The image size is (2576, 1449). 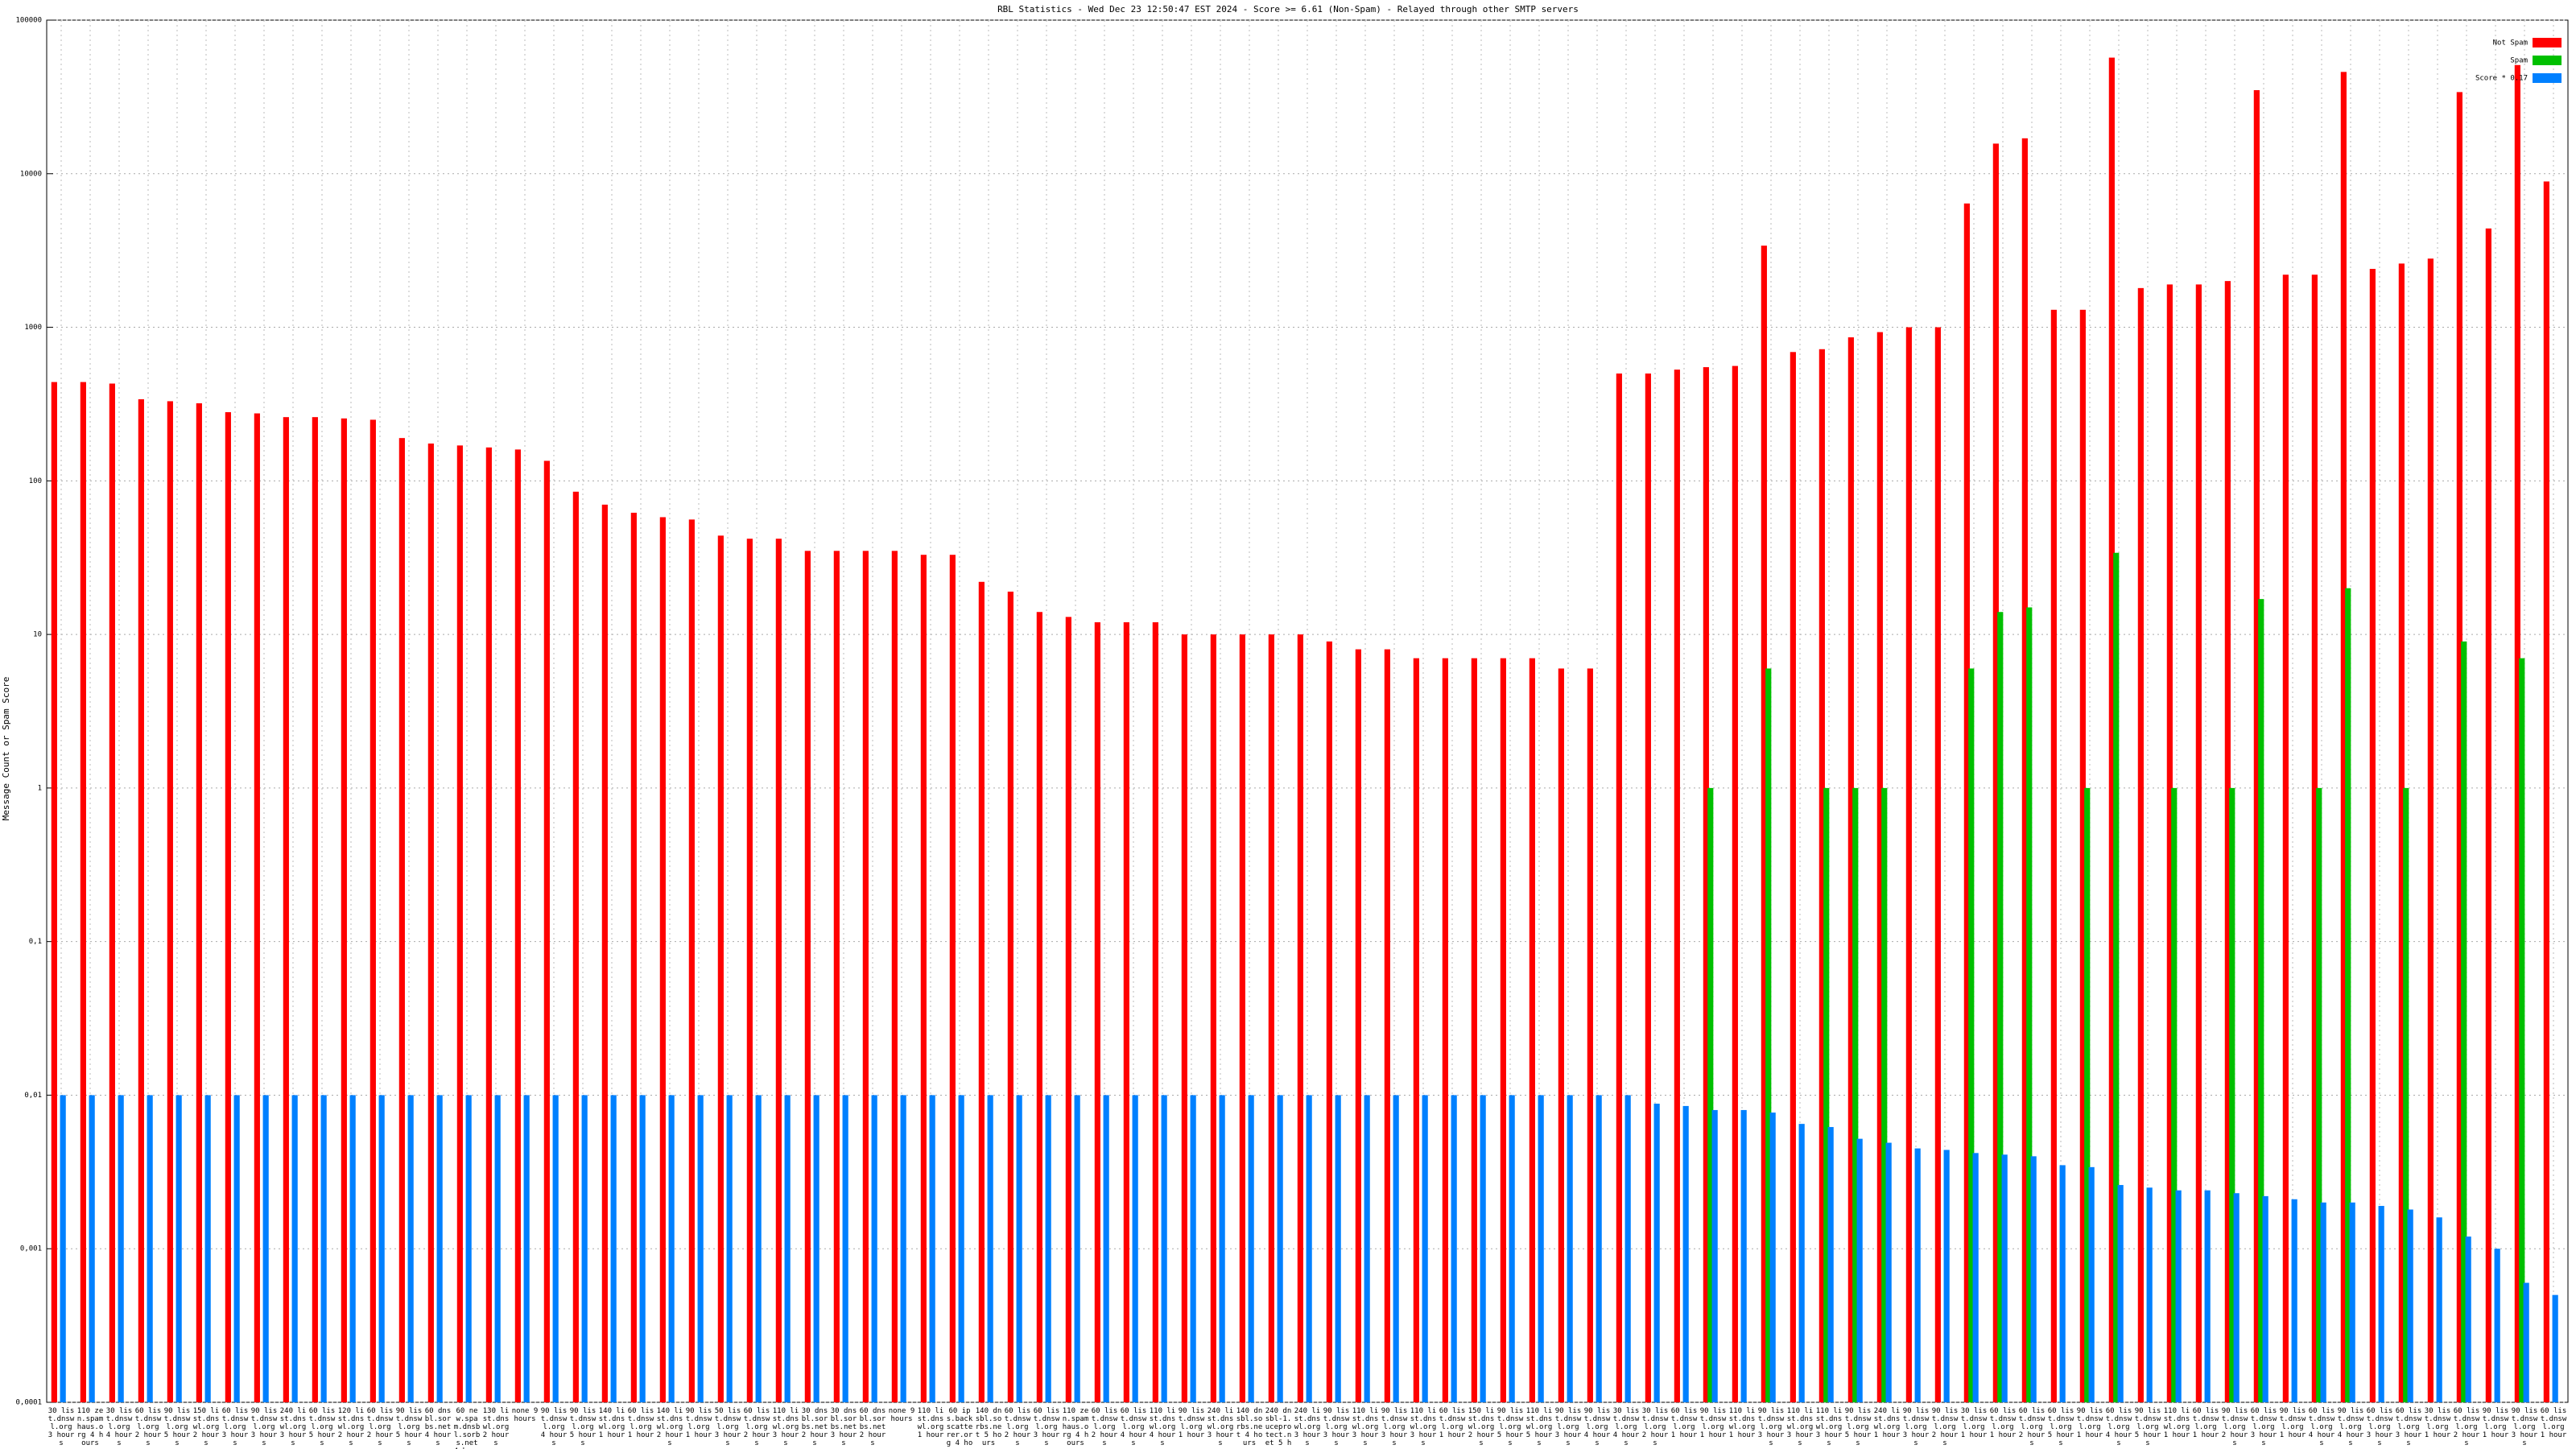 I want to click on y-tick-label: 100000, so click(x=28, y=21).